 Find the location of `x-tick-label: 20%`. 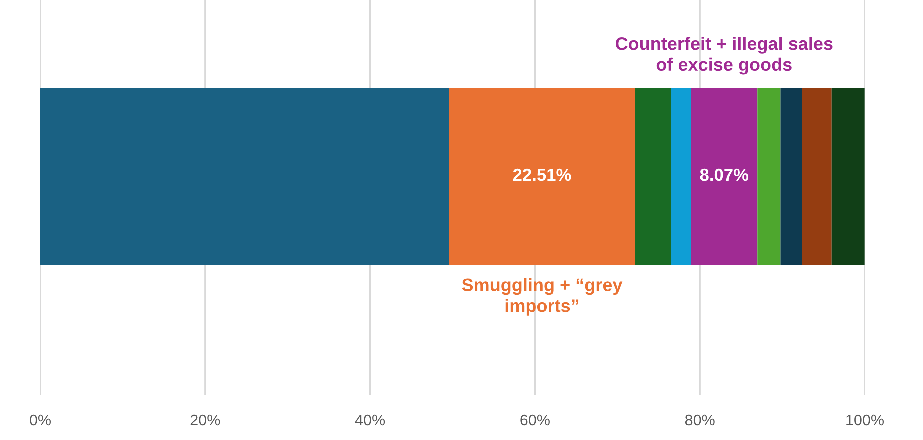

x-tick-label: 20% is located at coordinates (205, 420).